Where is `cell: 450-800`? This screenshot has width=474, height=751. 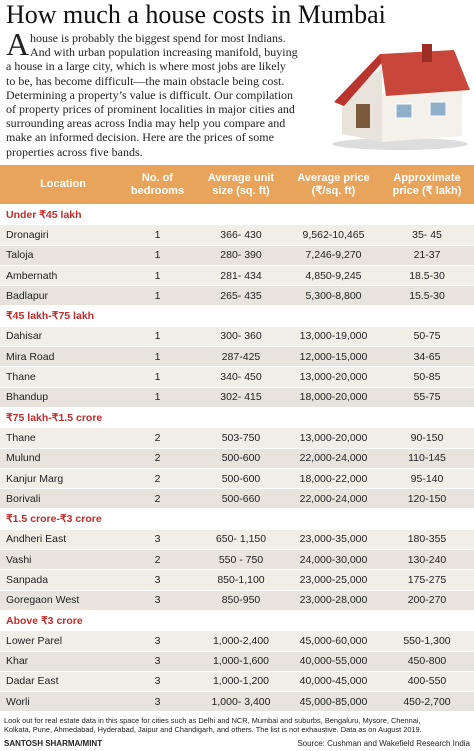 cell: 450-800 is located at coordinates (427, 661).